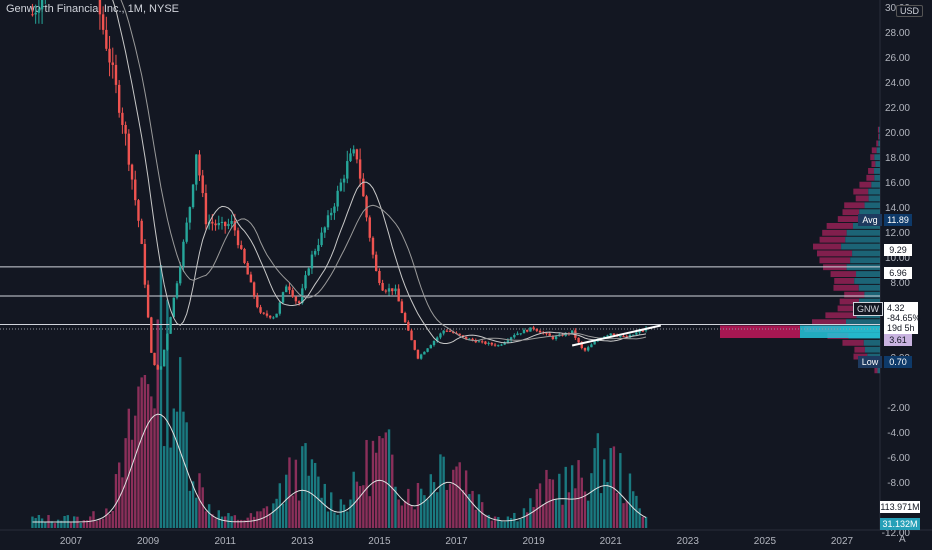 This screenshot has width=932, height=550. What do you see at coordinates (897, 108) in the screenshot?
I see `price-tick-label: 22.00` at bounding box center [897, 108].